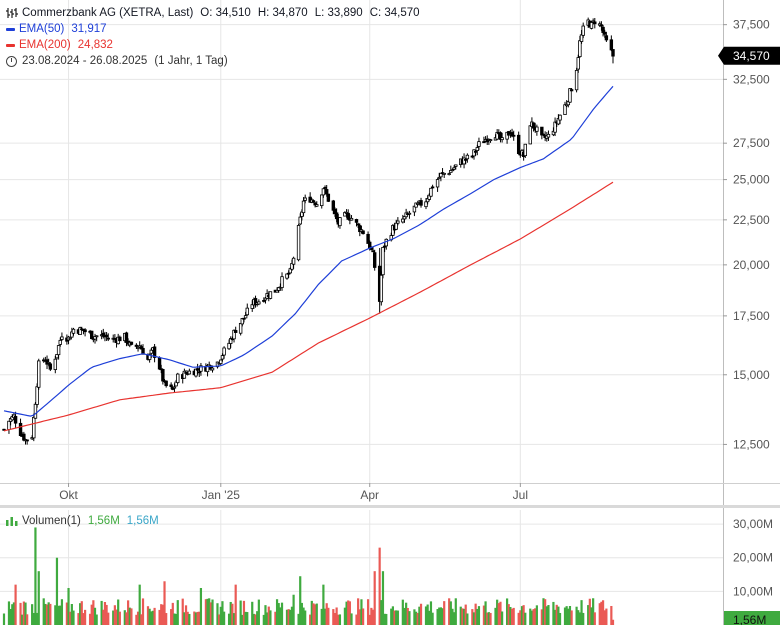  Describe the element at coordinates (213, 45) in the screenshot. I see `ema200-legend: EMA(200) 24,832` at that location.